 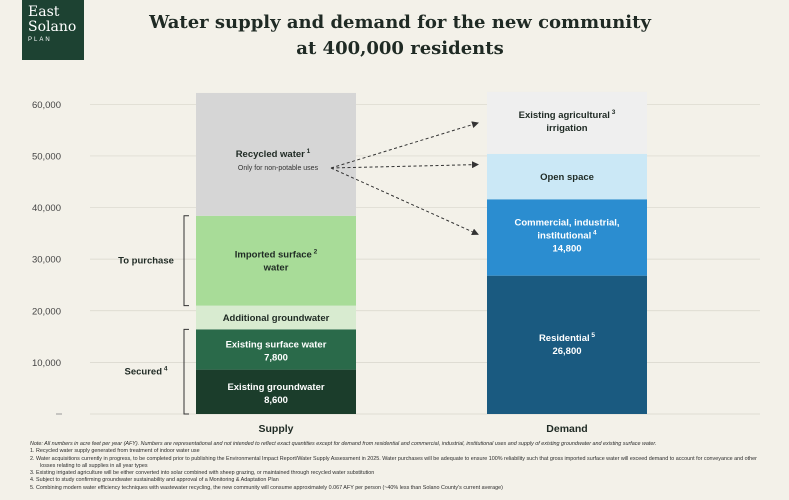 I want to click on arrow-to-agricultural, so click(x=404, y=145).